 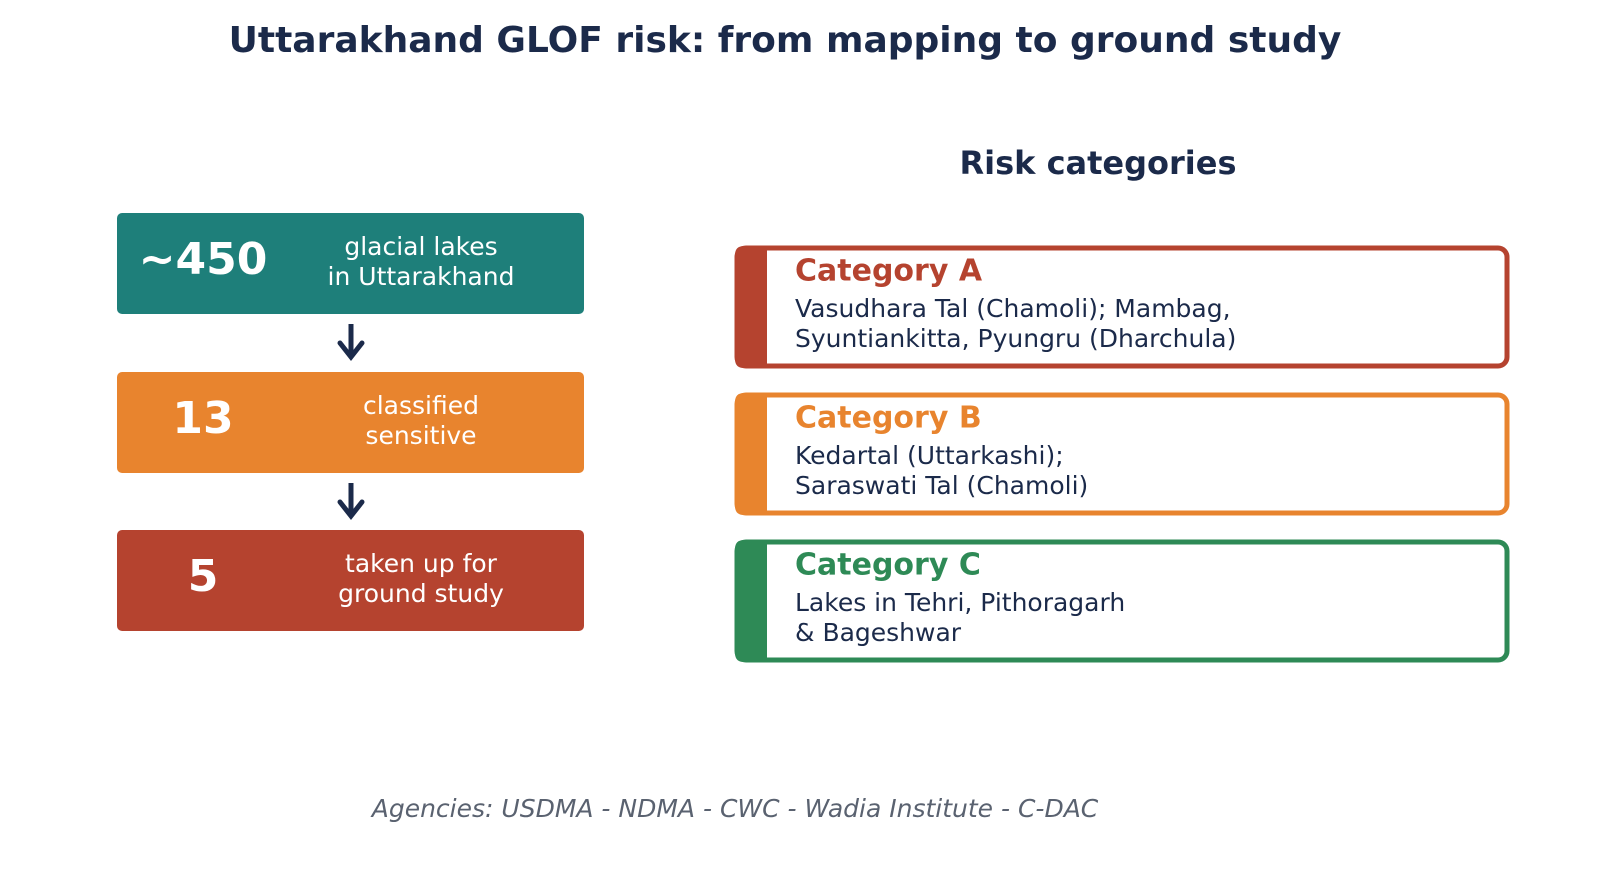 What do you see at coordinates (889, 271) in the screenshot?
I see `category-name: Category A` at bounding box center [889, 271].